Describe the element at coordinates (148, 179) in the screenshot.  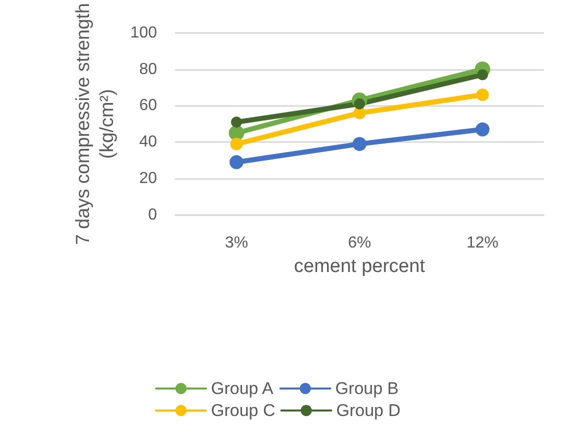
I see `y-tick-label: 20` at that location.